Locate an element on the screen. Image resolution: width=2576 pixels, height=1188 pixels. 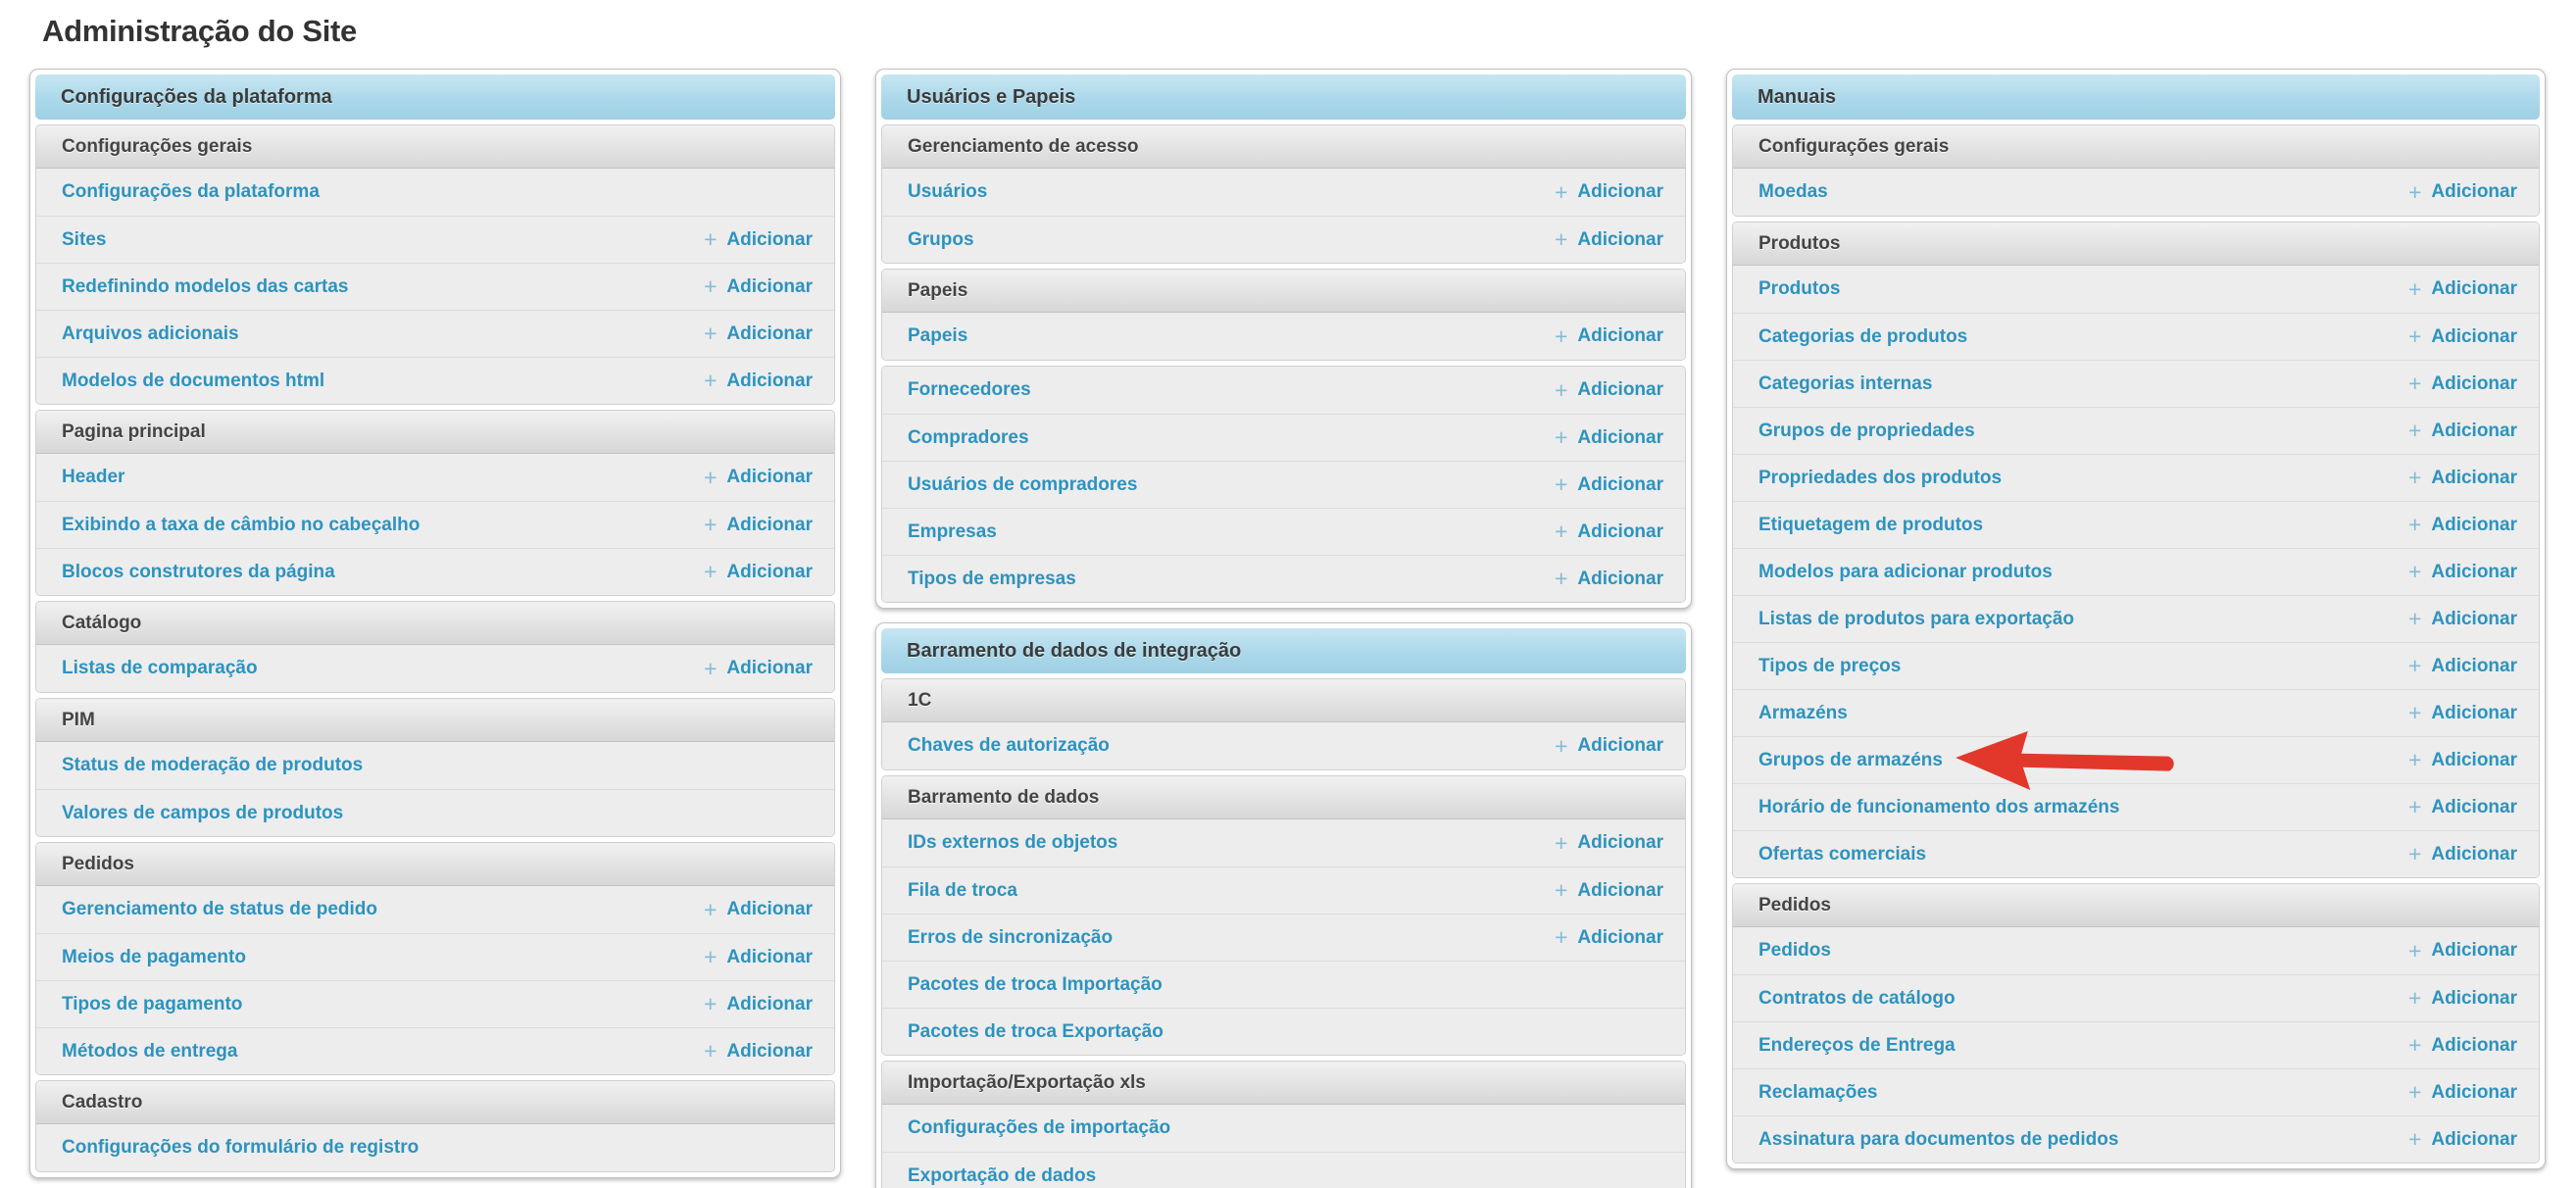
admin-link-row: Blocos construtores da página + Adicionar is located at coordinates (435, 571).